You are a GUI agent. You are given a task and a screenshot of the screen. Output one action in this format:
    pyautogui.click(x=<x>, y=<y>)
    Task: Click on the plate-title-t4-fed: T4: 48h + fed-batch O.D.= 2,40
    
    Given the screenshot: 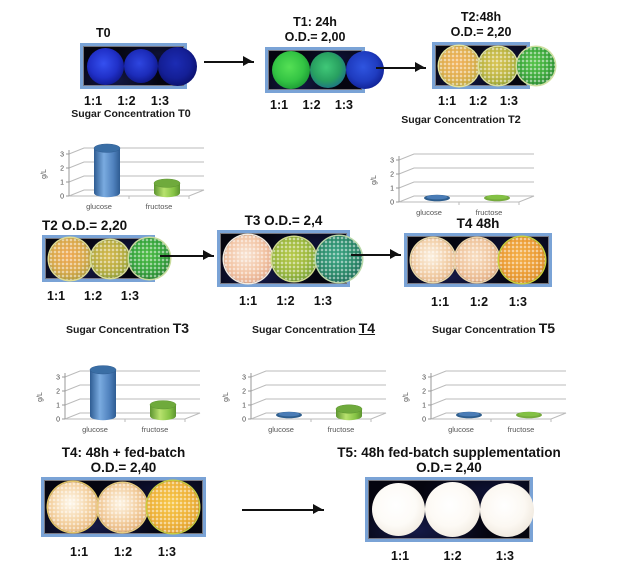 What is the action you would take?
    pyautogui.click(x=123, y=460)
    